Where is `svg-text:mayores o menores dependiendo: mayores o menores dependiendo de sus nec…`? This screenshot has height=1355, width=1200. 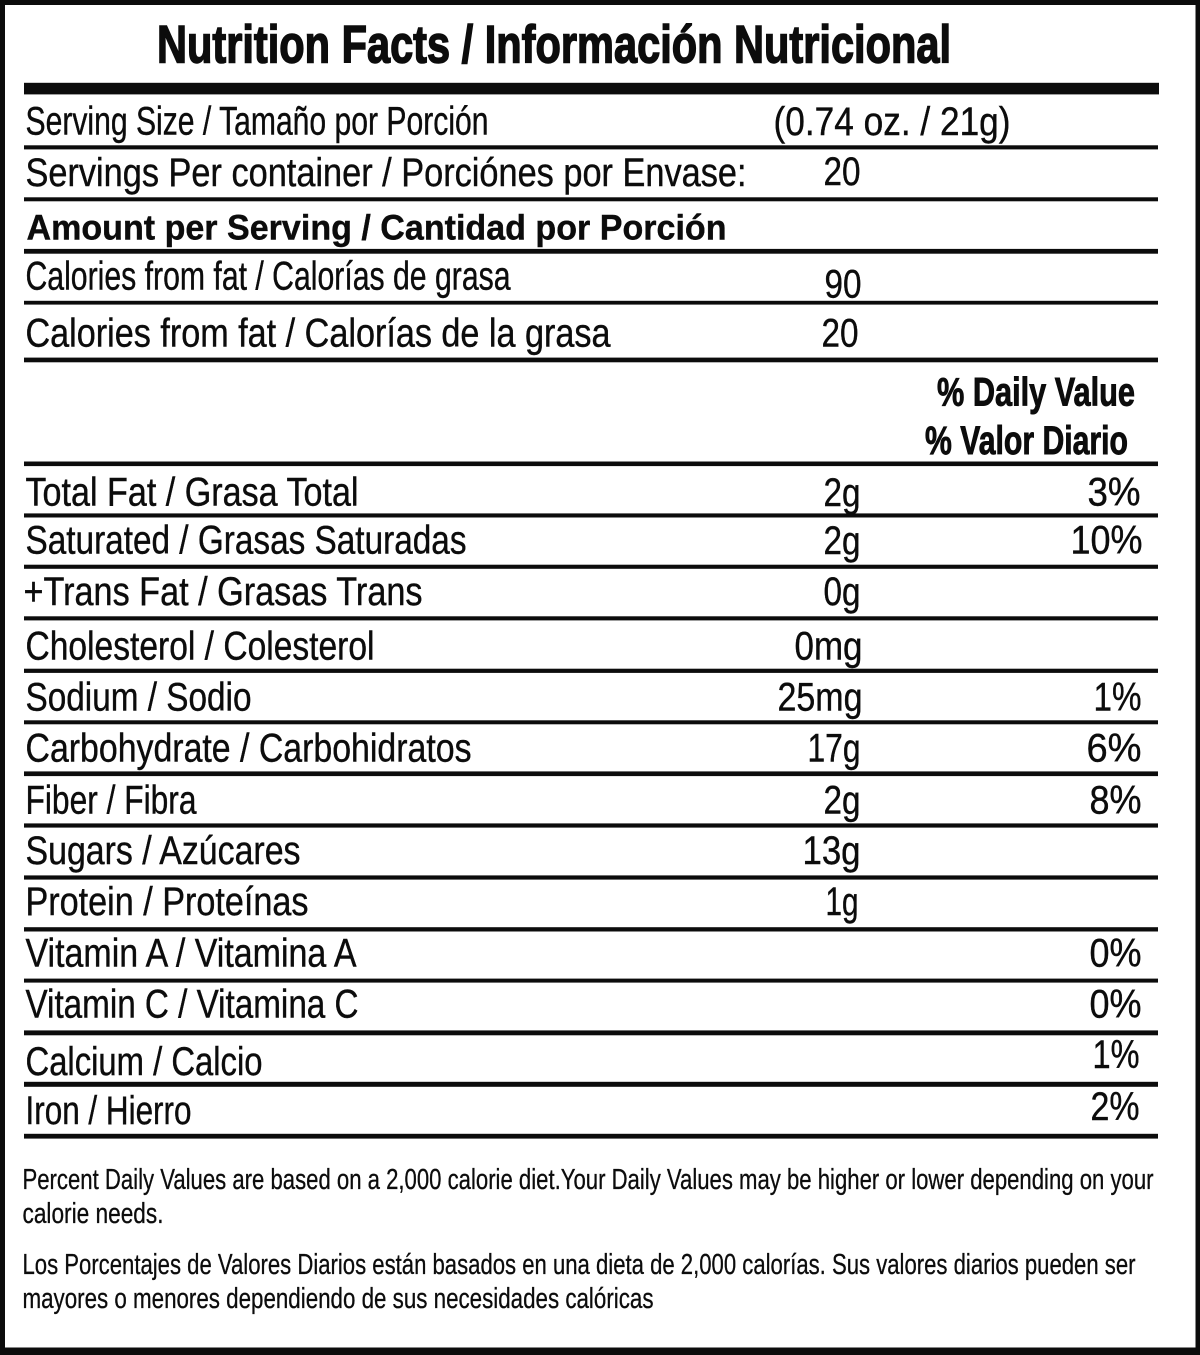 svg-text:mayores o menores dependiendo: mayores o menores dependiendo de sus nec… is located at coordinates (338, 1299).